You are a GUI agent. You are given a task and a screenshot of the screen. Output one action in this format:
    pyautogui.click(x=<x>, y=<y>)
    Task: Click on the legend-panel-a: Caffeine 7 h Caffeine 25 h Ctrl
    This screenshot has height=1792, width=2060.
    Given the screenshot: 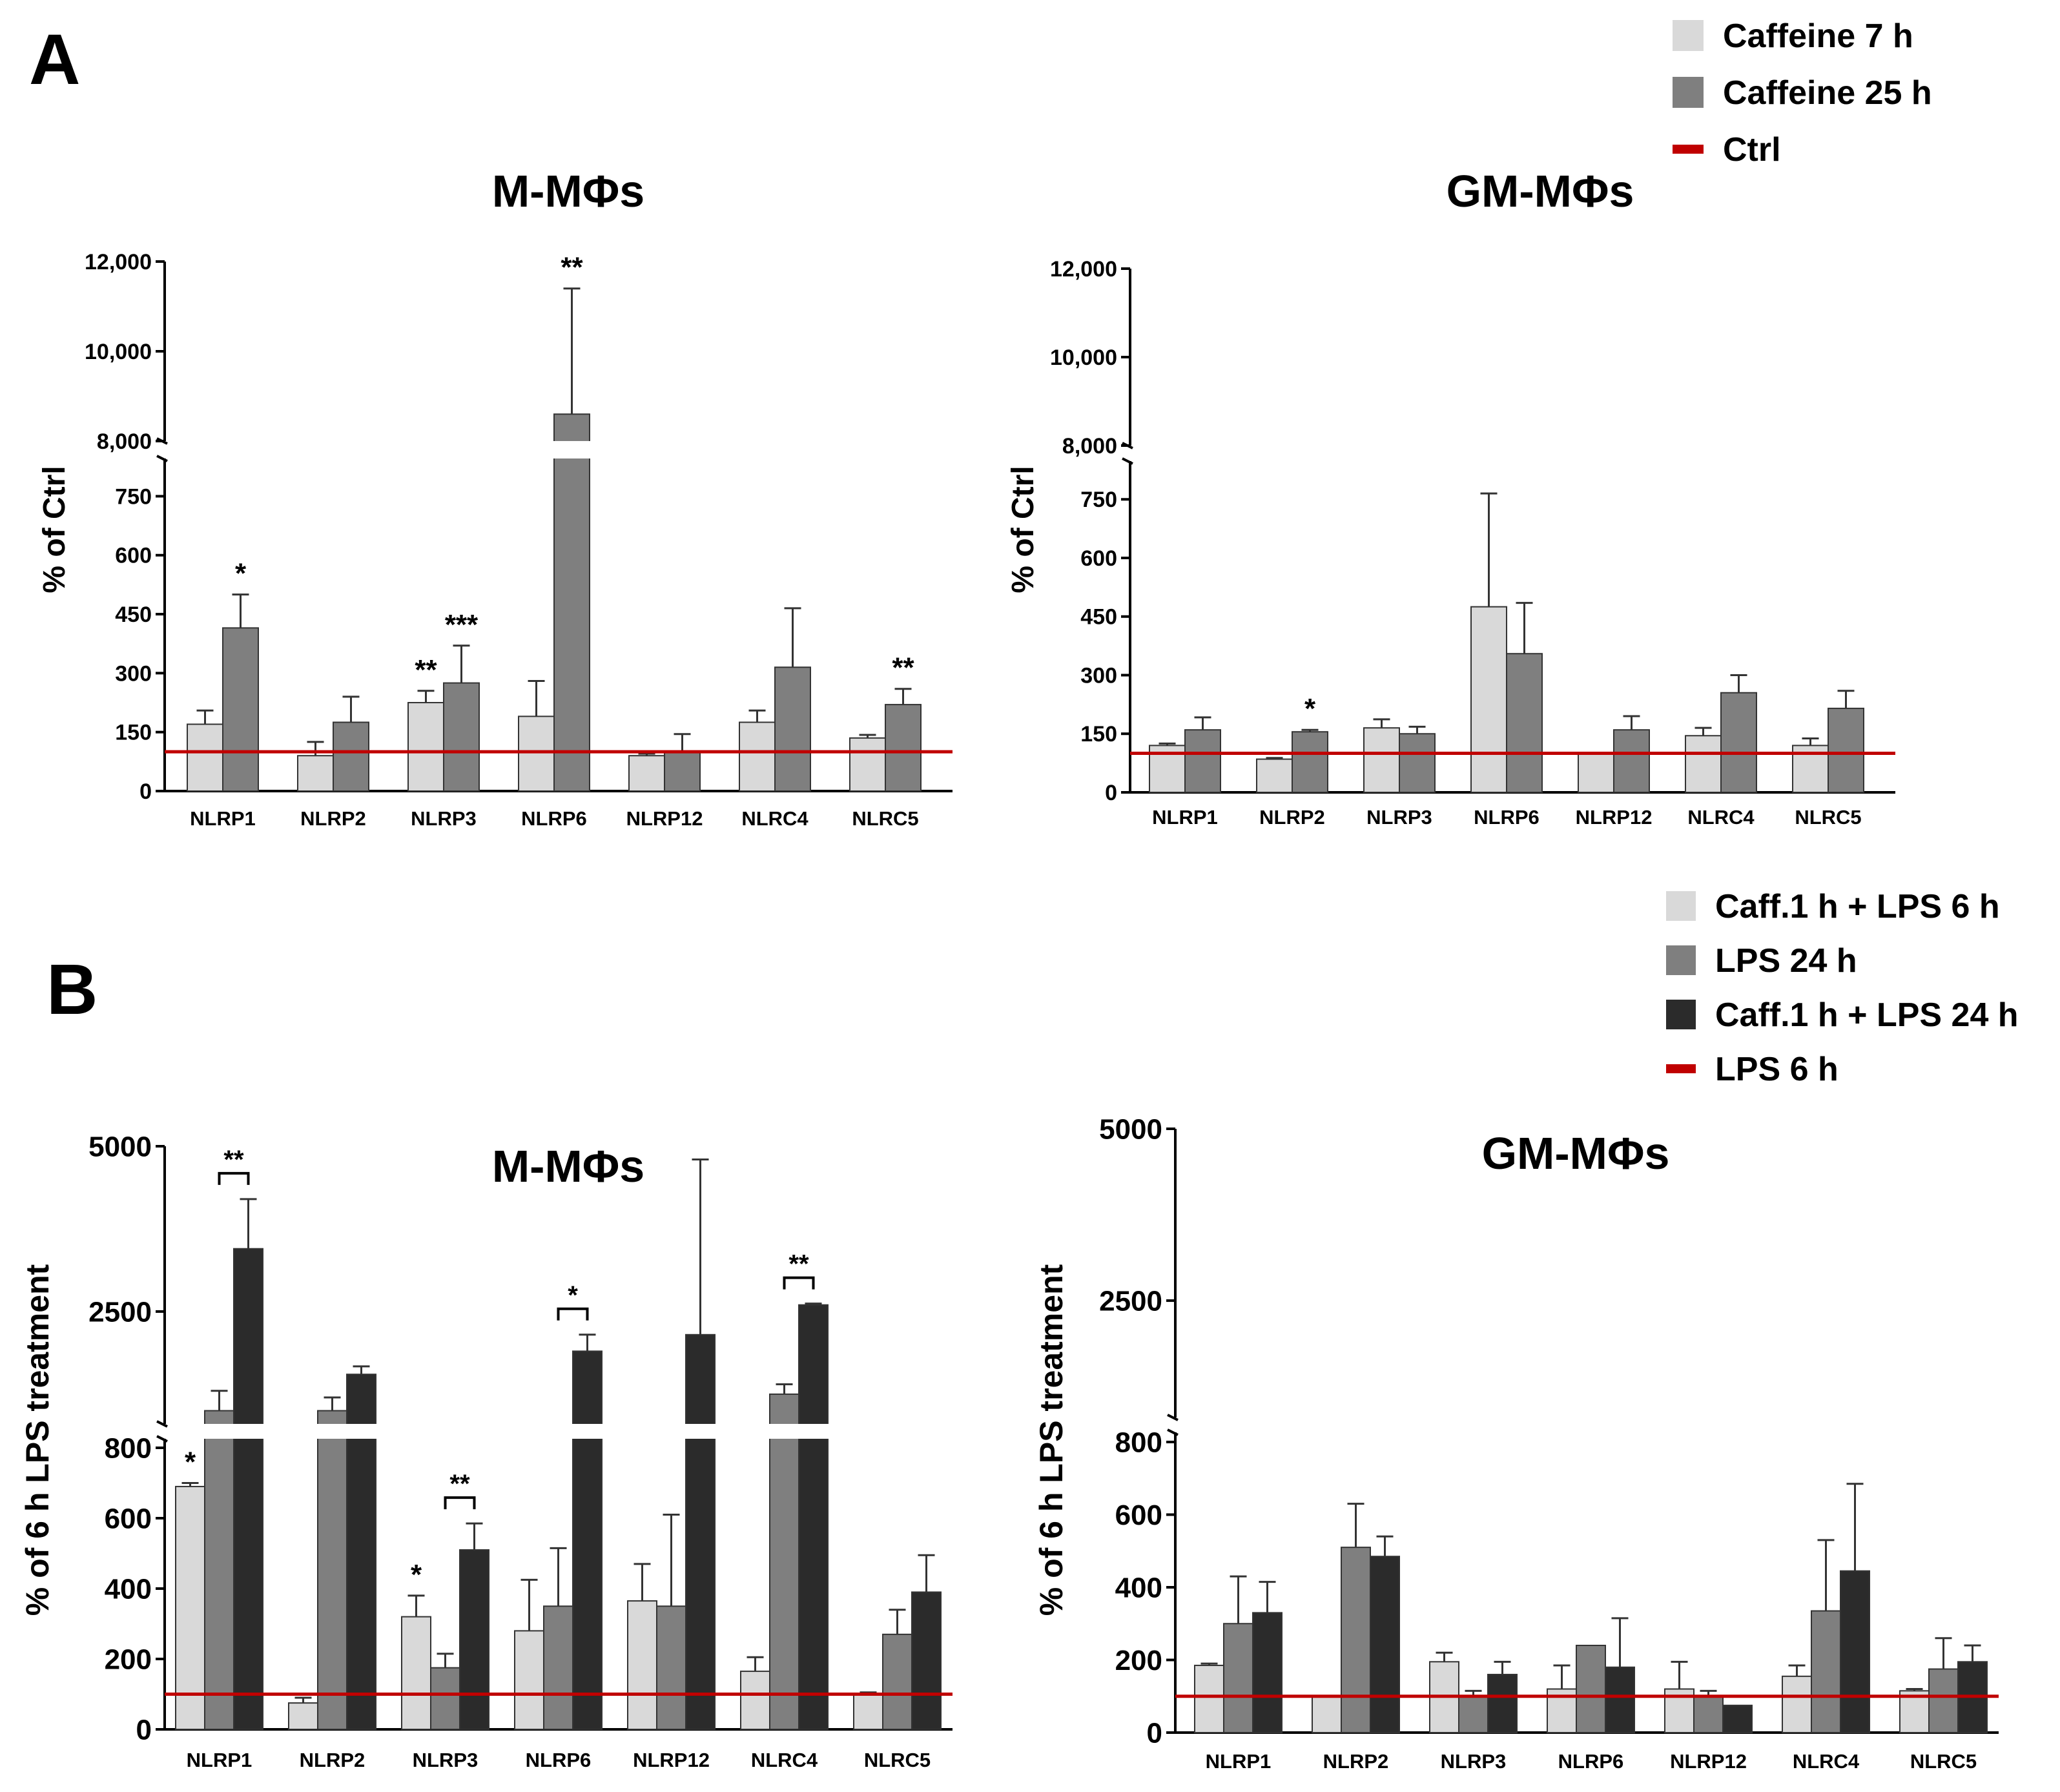 What is the action you would take?
    pyautogui.click(x=1802, y=93)
    